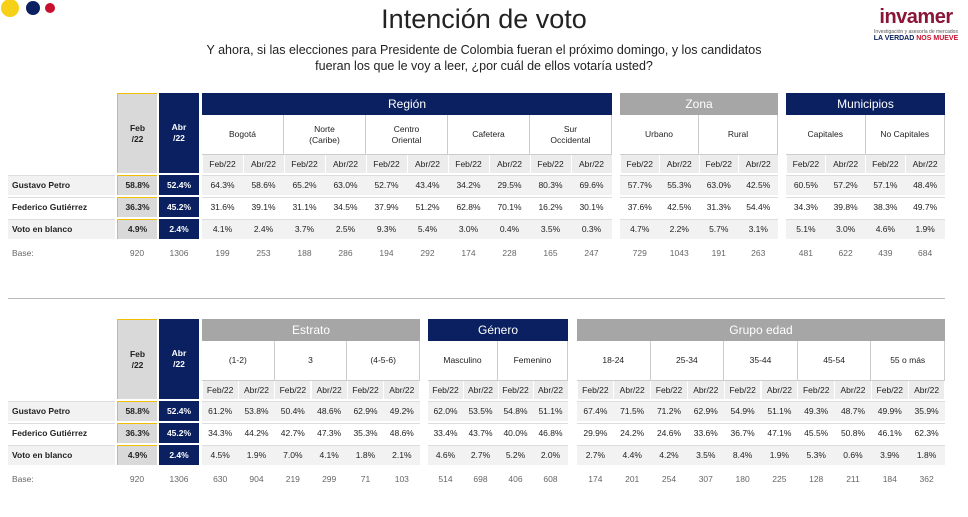  I want to click on base-value: 184, so click(889, 478).